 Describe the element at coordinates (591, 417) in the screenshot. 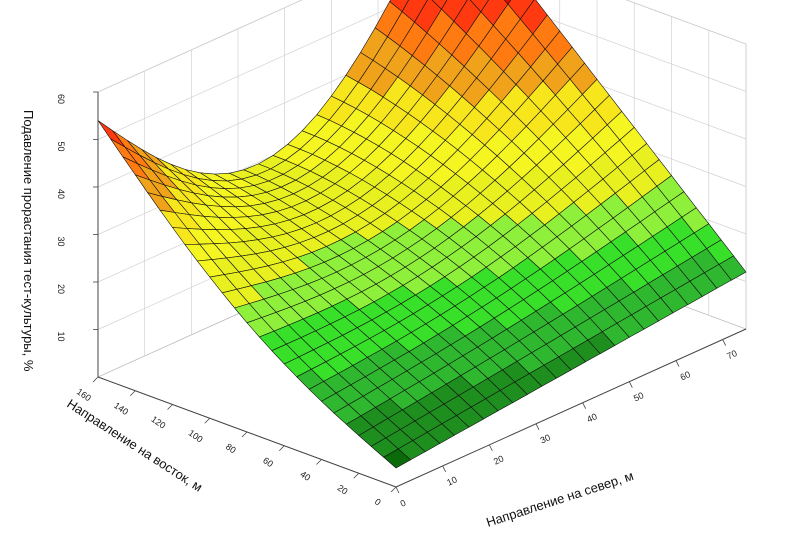

I see `x-tick-label: 40` at that location.